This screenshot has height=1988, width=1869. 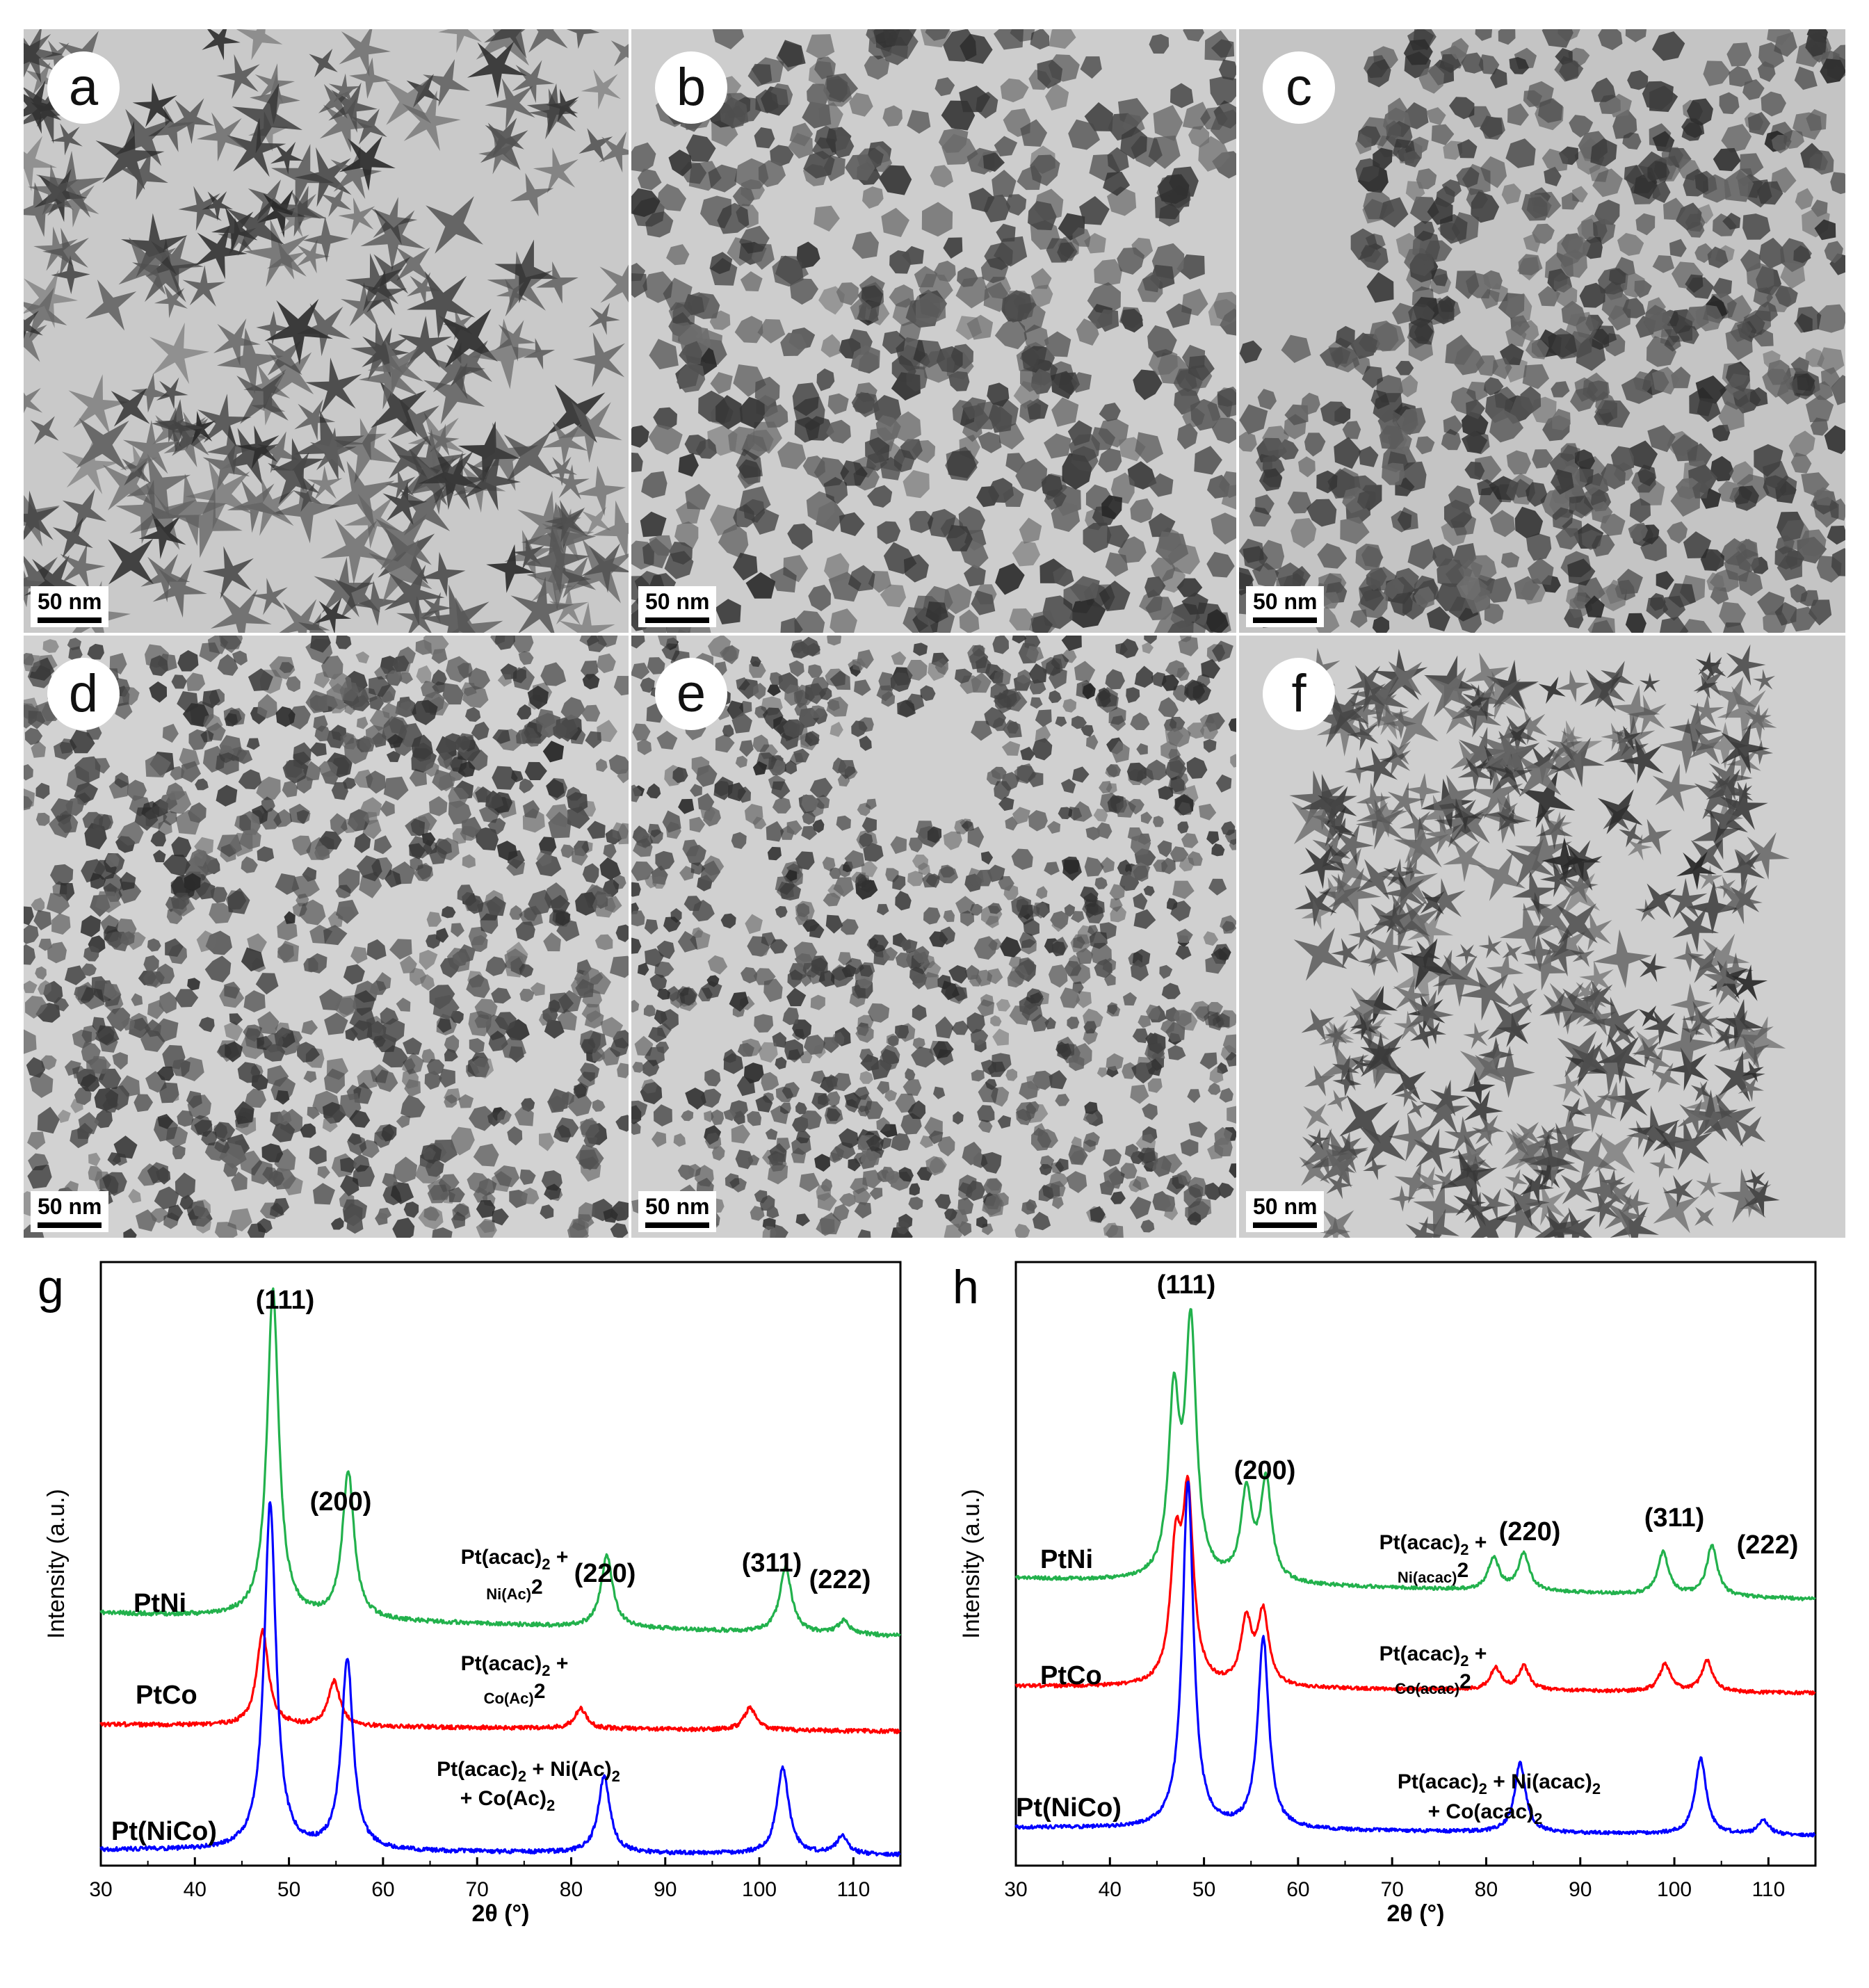 What do you see at coordinates (1674, 1890) in the screenshot?
I see `x-tick-label: 100` at bounding box center [1674, 1890].